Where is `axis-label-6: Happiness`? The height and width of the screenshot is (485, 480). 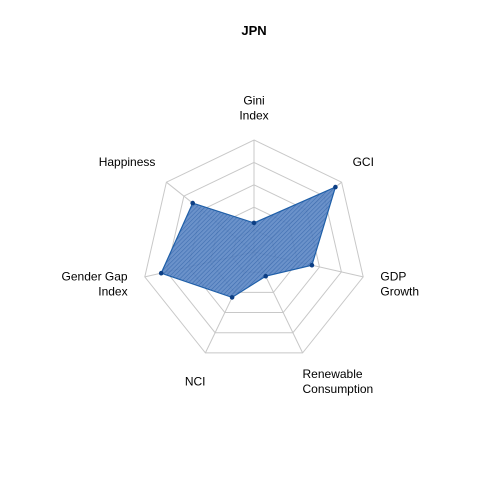 axis-label-6: Happiness is located at coordinates (127, 162).